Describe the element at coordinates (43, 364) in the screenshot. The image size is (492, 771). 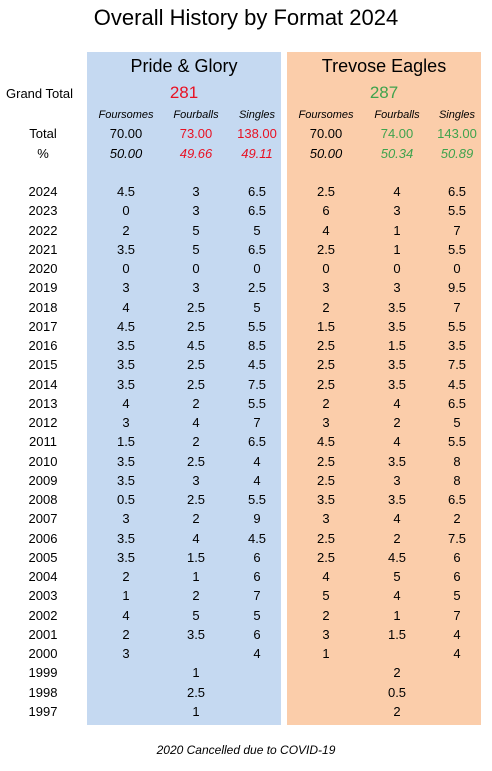
I see `year-label: 2015` at that location.